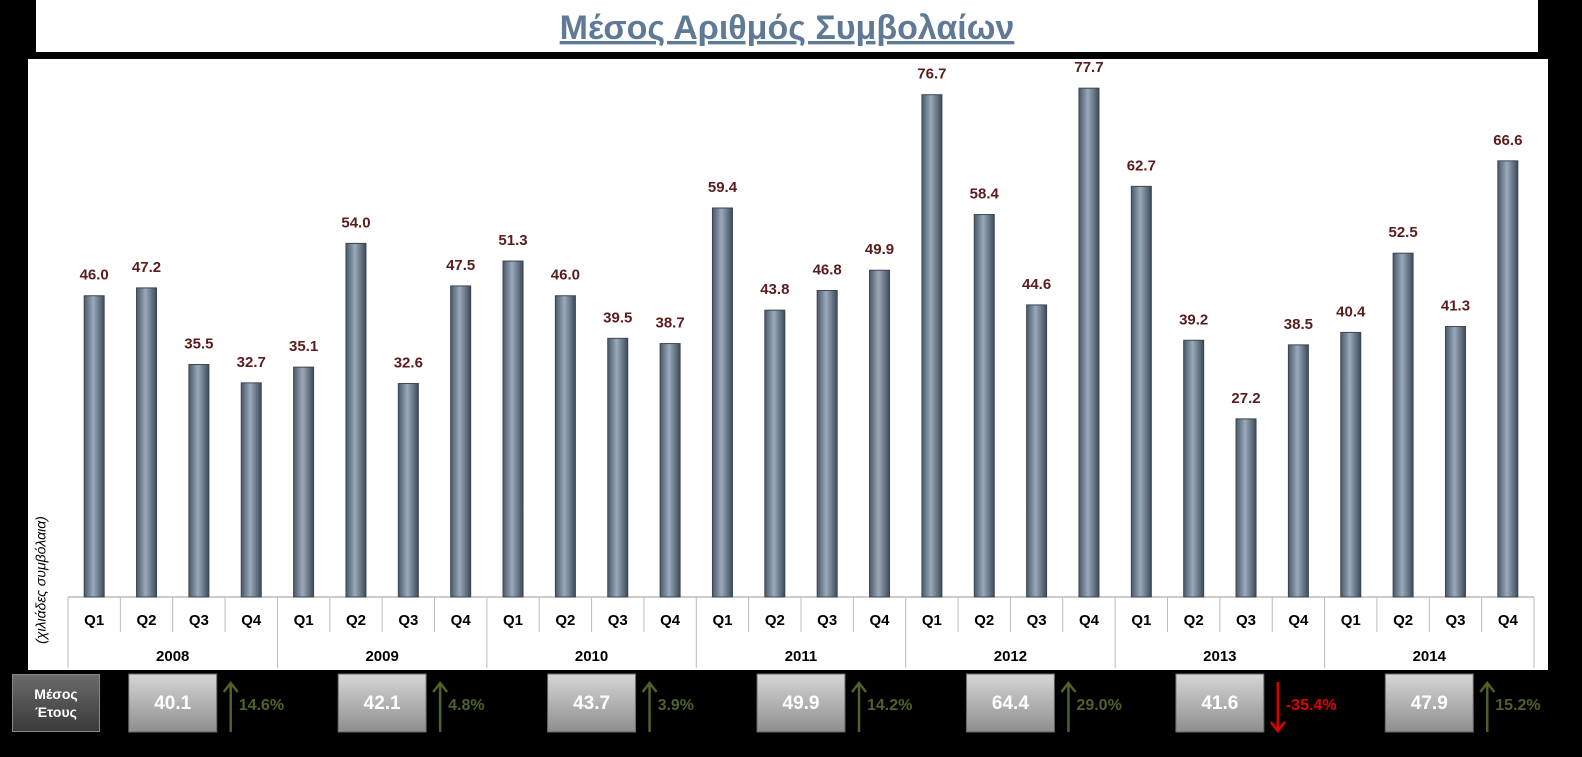  What do you see at coordinates (985, 194) in the screenshot?
I see `value-label: 58.4` at bounding box center [985, 194].